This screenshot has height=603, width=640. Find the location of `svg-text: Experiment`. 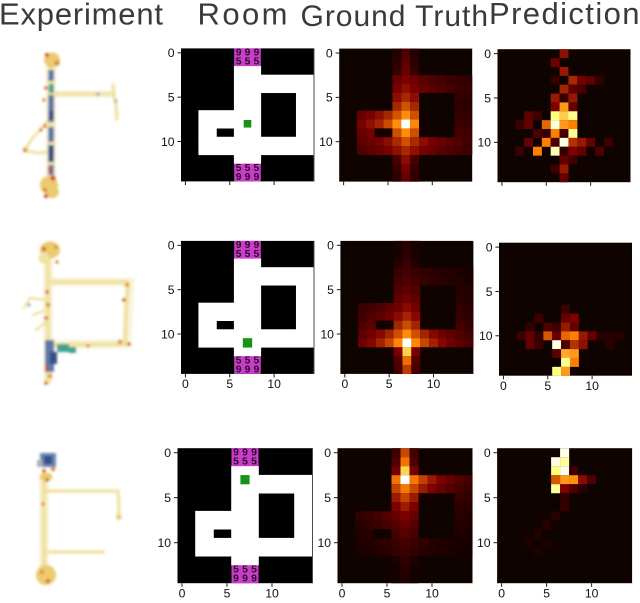

svg-text: Experiment is located at coordinates (81, 15).